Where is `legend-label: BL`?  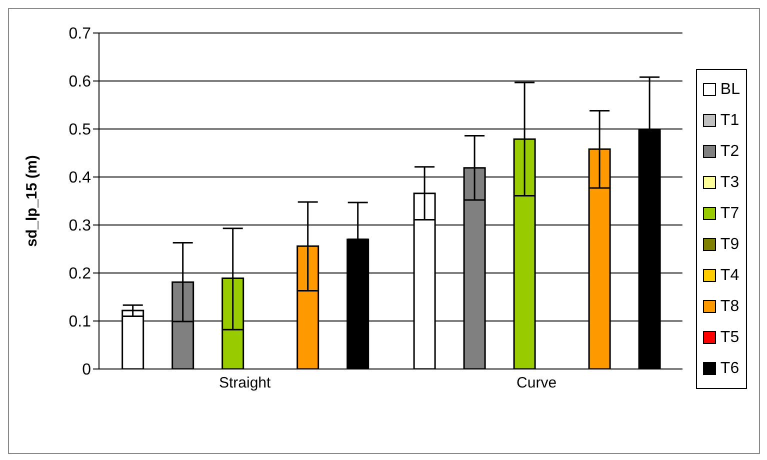 legend-label: BL is located at coordinates (730, 89).